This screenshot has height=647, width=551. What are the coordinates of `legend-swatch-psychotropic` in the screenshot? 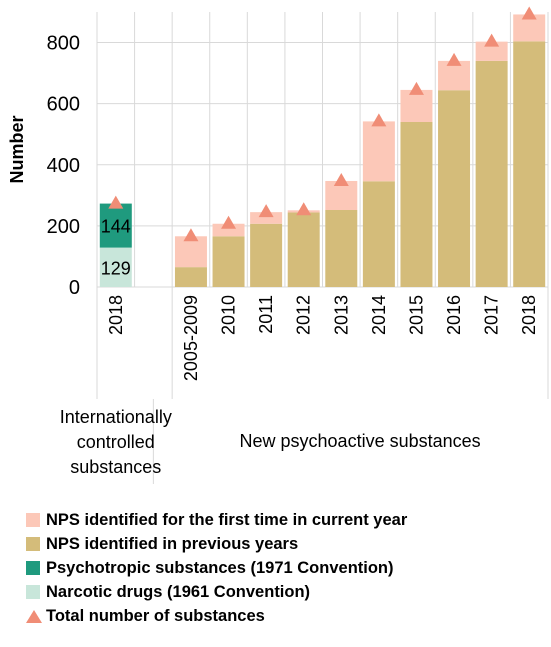 It's located at (33, 568).